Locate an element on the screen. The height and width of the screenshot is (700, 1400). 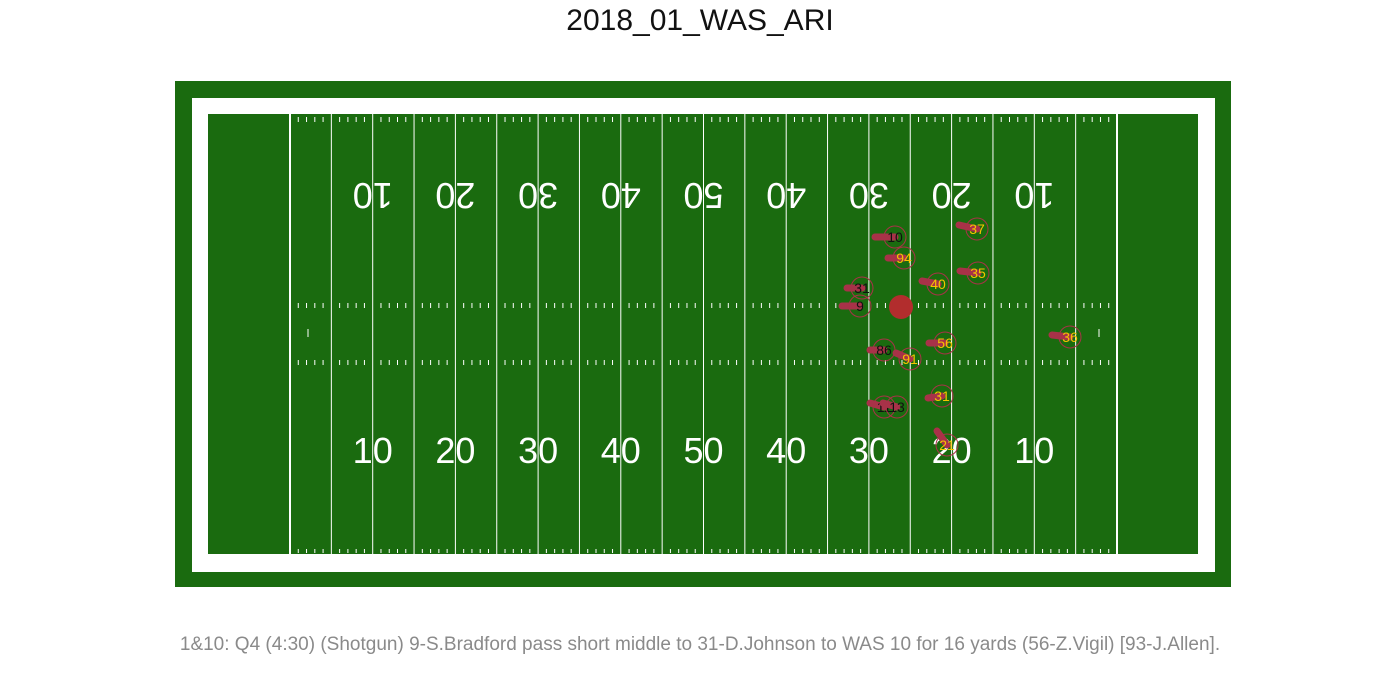
football-icon is located at coordinates (901, 307).